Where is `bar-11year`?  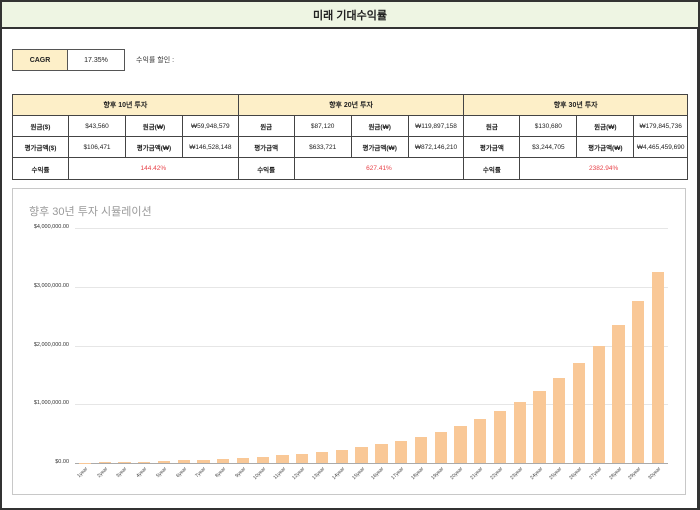
bar-11year is located at coordinates (282, 459).